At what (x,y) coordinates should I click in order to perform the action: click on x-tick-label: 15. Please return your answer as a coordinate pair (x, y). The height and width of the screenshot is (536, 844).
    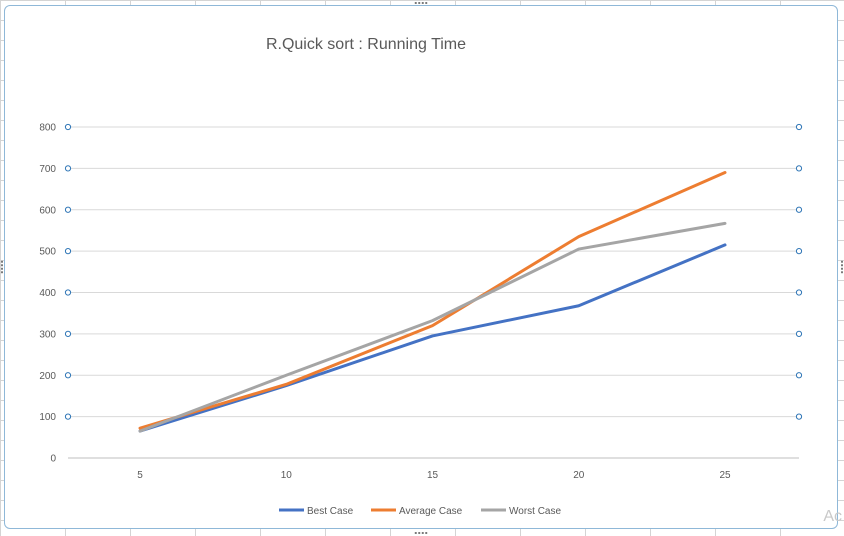
    Looking at the image, I should click on (433, 475).